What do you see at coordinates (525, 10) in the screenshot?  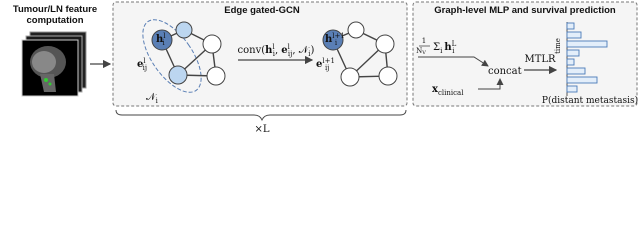 I see `panel-title: Graph-level MLP and survival prediction` at bounding box center [525, 10].